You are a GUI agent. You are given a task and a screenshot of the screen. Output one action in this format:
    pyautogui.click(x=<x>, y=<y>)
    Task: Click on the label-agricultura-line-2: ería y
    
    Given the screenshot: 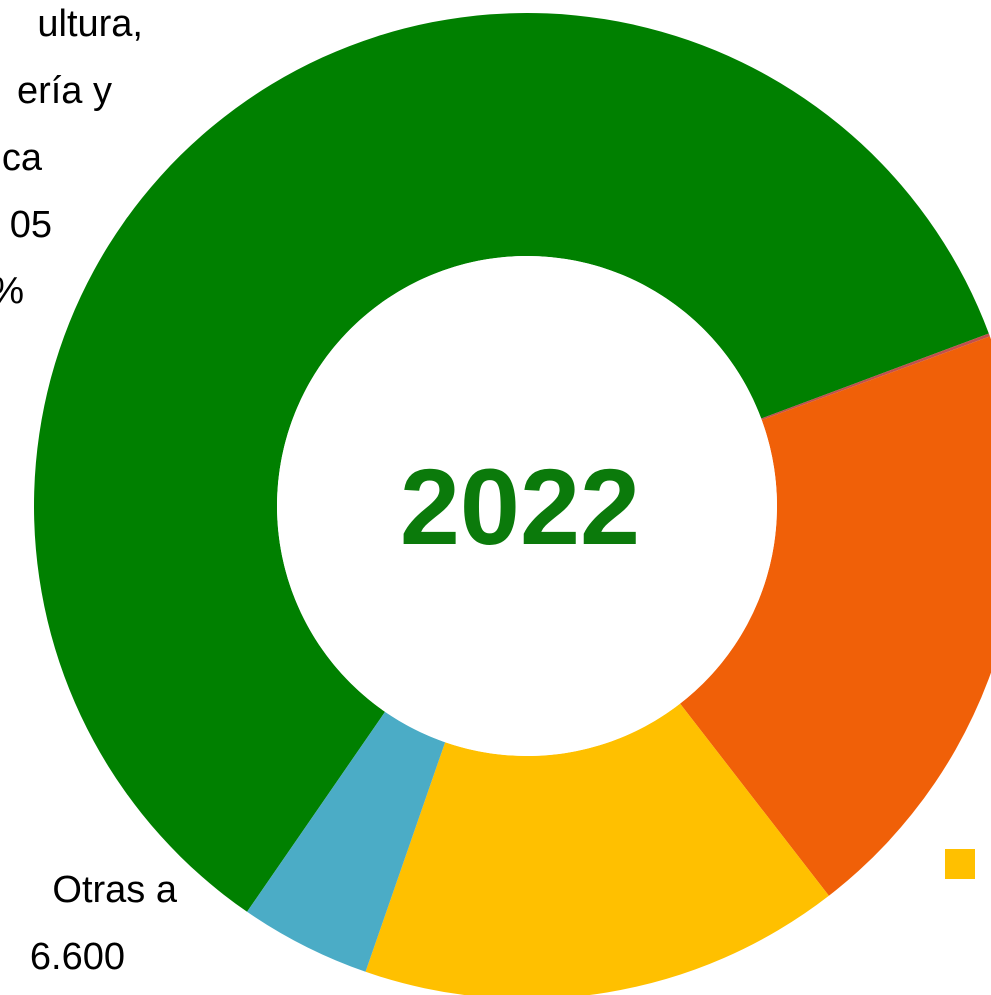 What is the action you would take?
    pyautogui.click(x=64, y=91)
    